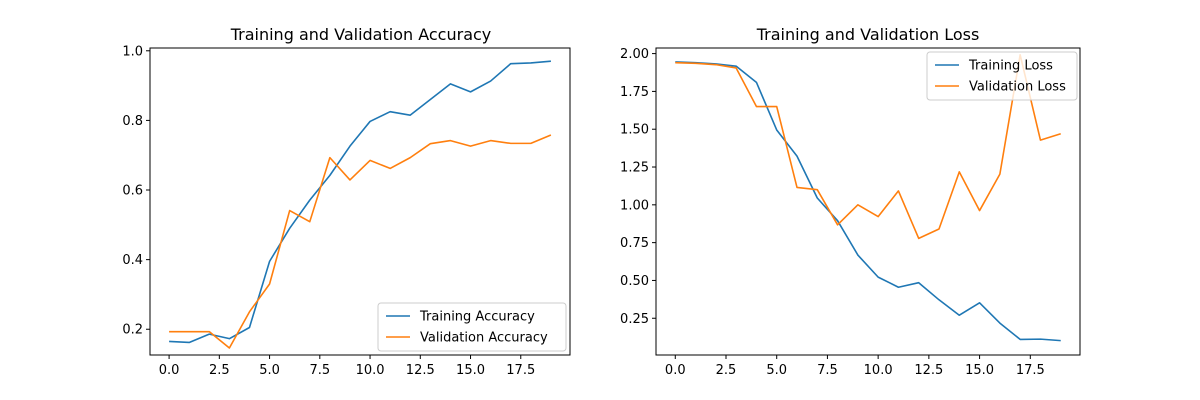  Describe the element at coordinates (634, 168) in the screenshot. I see `y-tick-label: 1.25` at that location.